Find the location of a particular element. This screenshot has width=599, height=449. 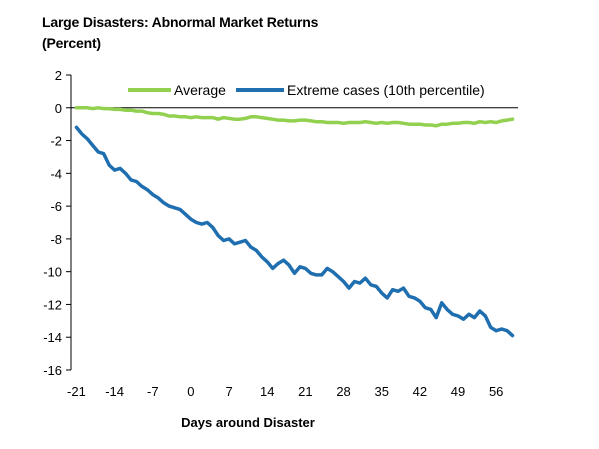

x-tick-label: 21 is located at coordinates (305, 391).